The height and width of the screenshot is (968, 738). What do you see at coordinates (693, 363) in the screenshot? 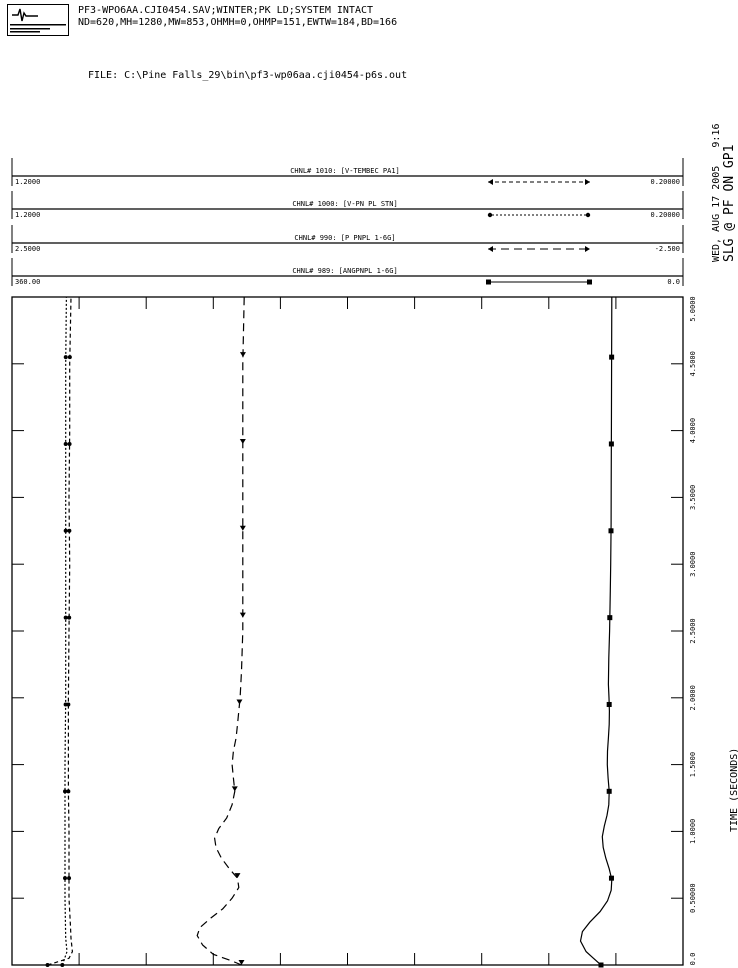
I see `x-tick-label: 4.5000` at bounding box center [693, 363].